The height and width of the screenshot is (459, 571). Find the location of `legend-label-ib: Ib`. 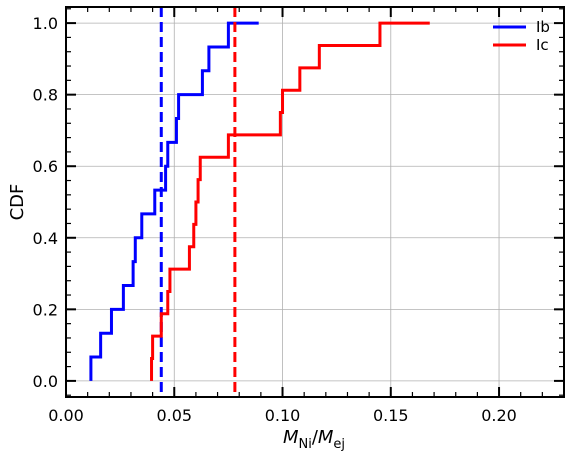

legend-label-ib: Ib is located at coordinates (543, 27).